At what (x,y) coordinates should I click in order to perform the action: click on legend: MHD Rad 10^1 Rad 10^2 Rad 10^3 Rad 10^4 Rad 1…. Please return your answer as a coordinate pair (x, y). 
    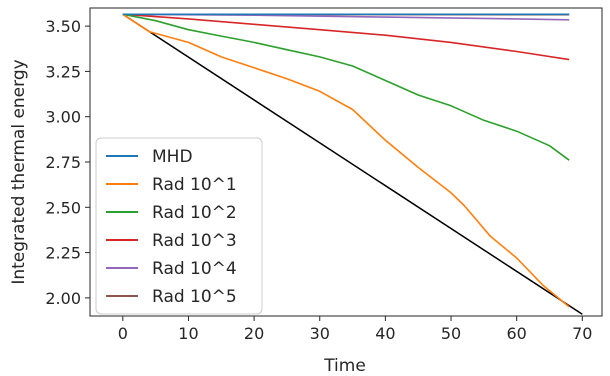
    Looking at the image, I should click on (179, 226).